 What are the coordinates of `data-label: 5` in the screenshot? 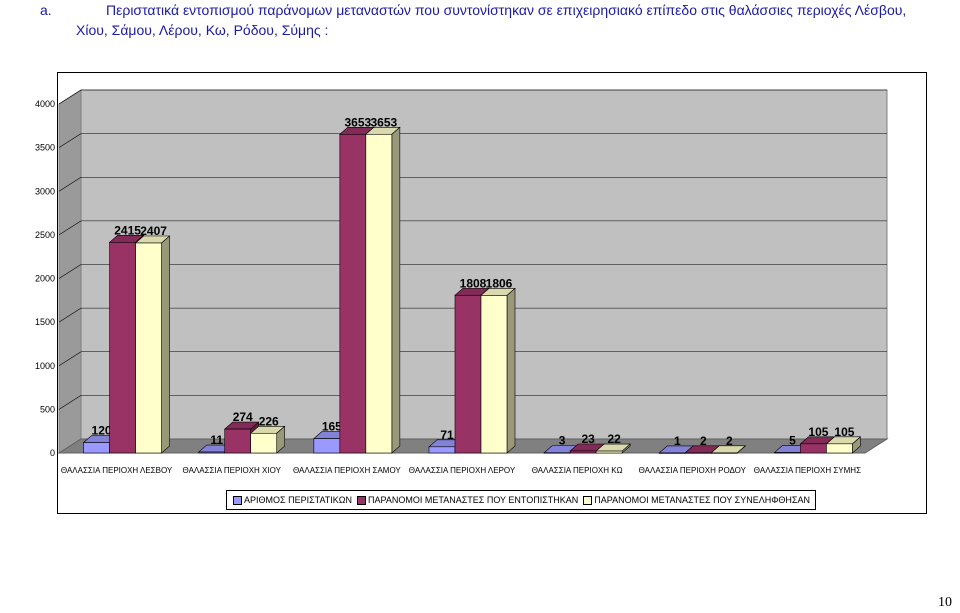 It's located at (792, 441).